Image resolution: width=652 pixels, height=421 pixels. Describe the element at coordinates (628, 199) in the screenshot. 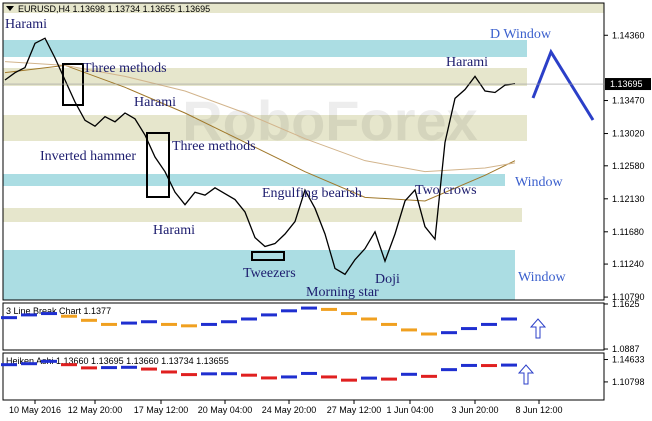

I see `y-tick-label: 1.12130` at that location.